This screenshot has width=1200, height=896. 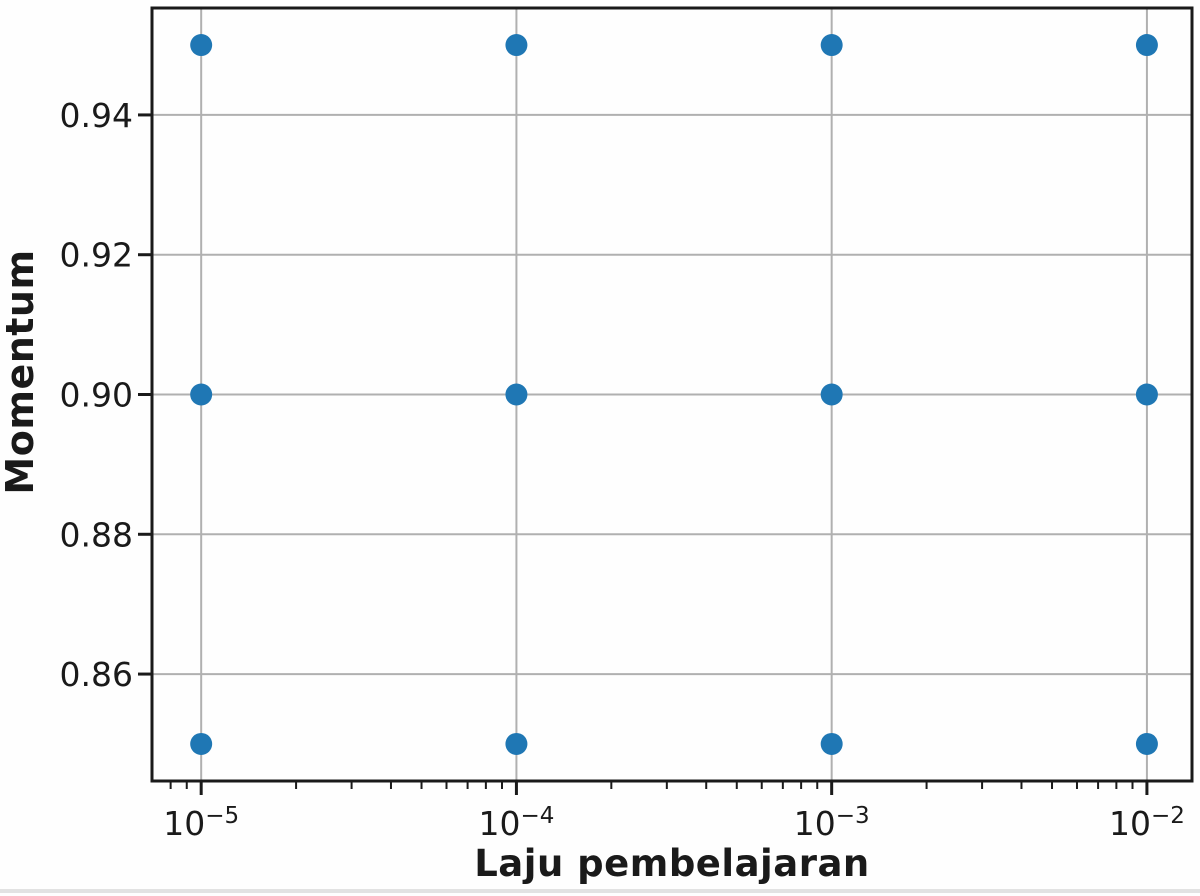 What do you see at coordinates (96, 674) in the screenshot?
I see `y-tick-label: 0.86` at bounding box center [96, 674].